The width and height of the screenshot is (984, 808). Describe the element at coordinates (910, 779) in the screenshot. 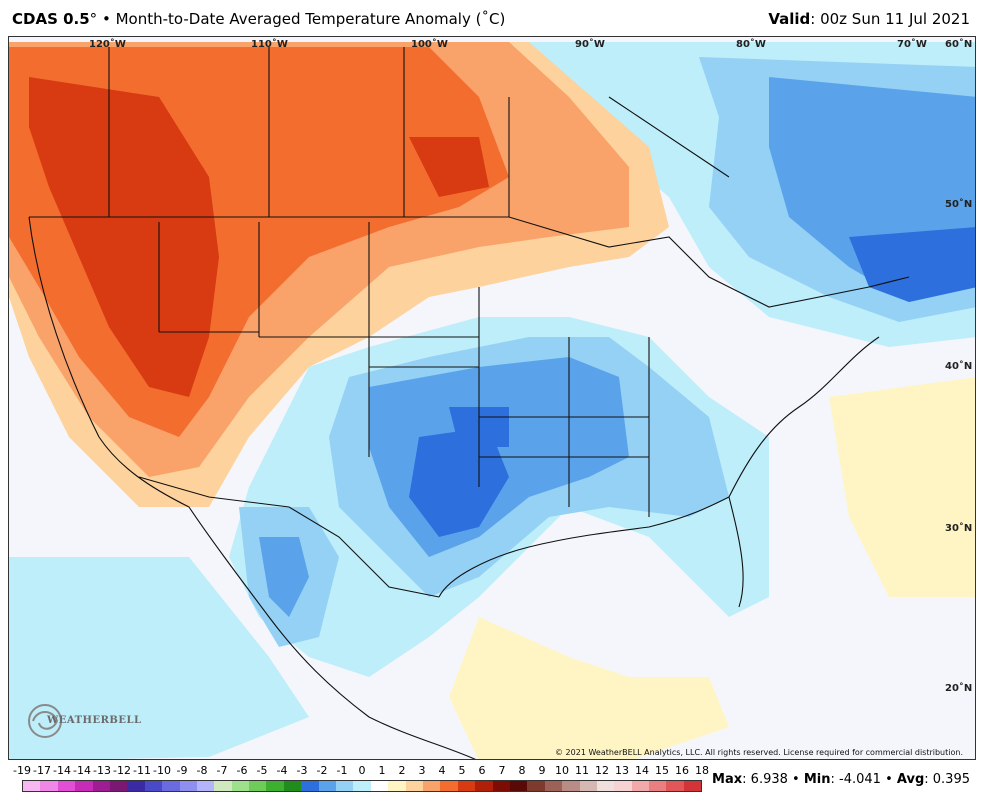

I see `avg-label: Avg` at that location.